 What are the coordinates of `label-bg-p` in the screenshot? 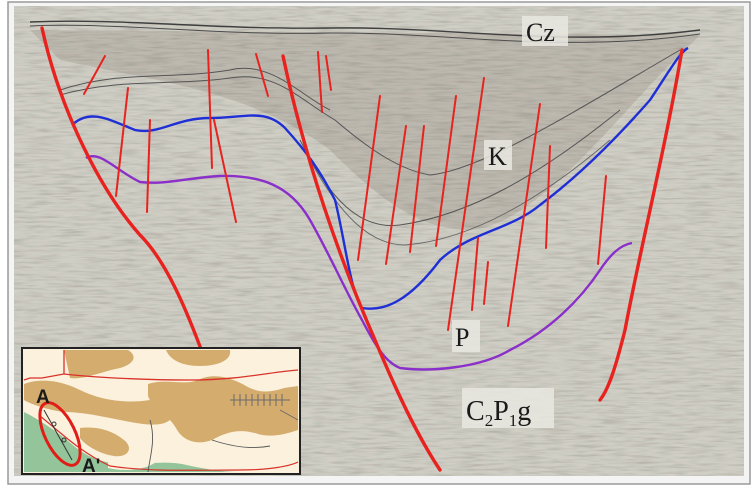 It's located at (466, 336).